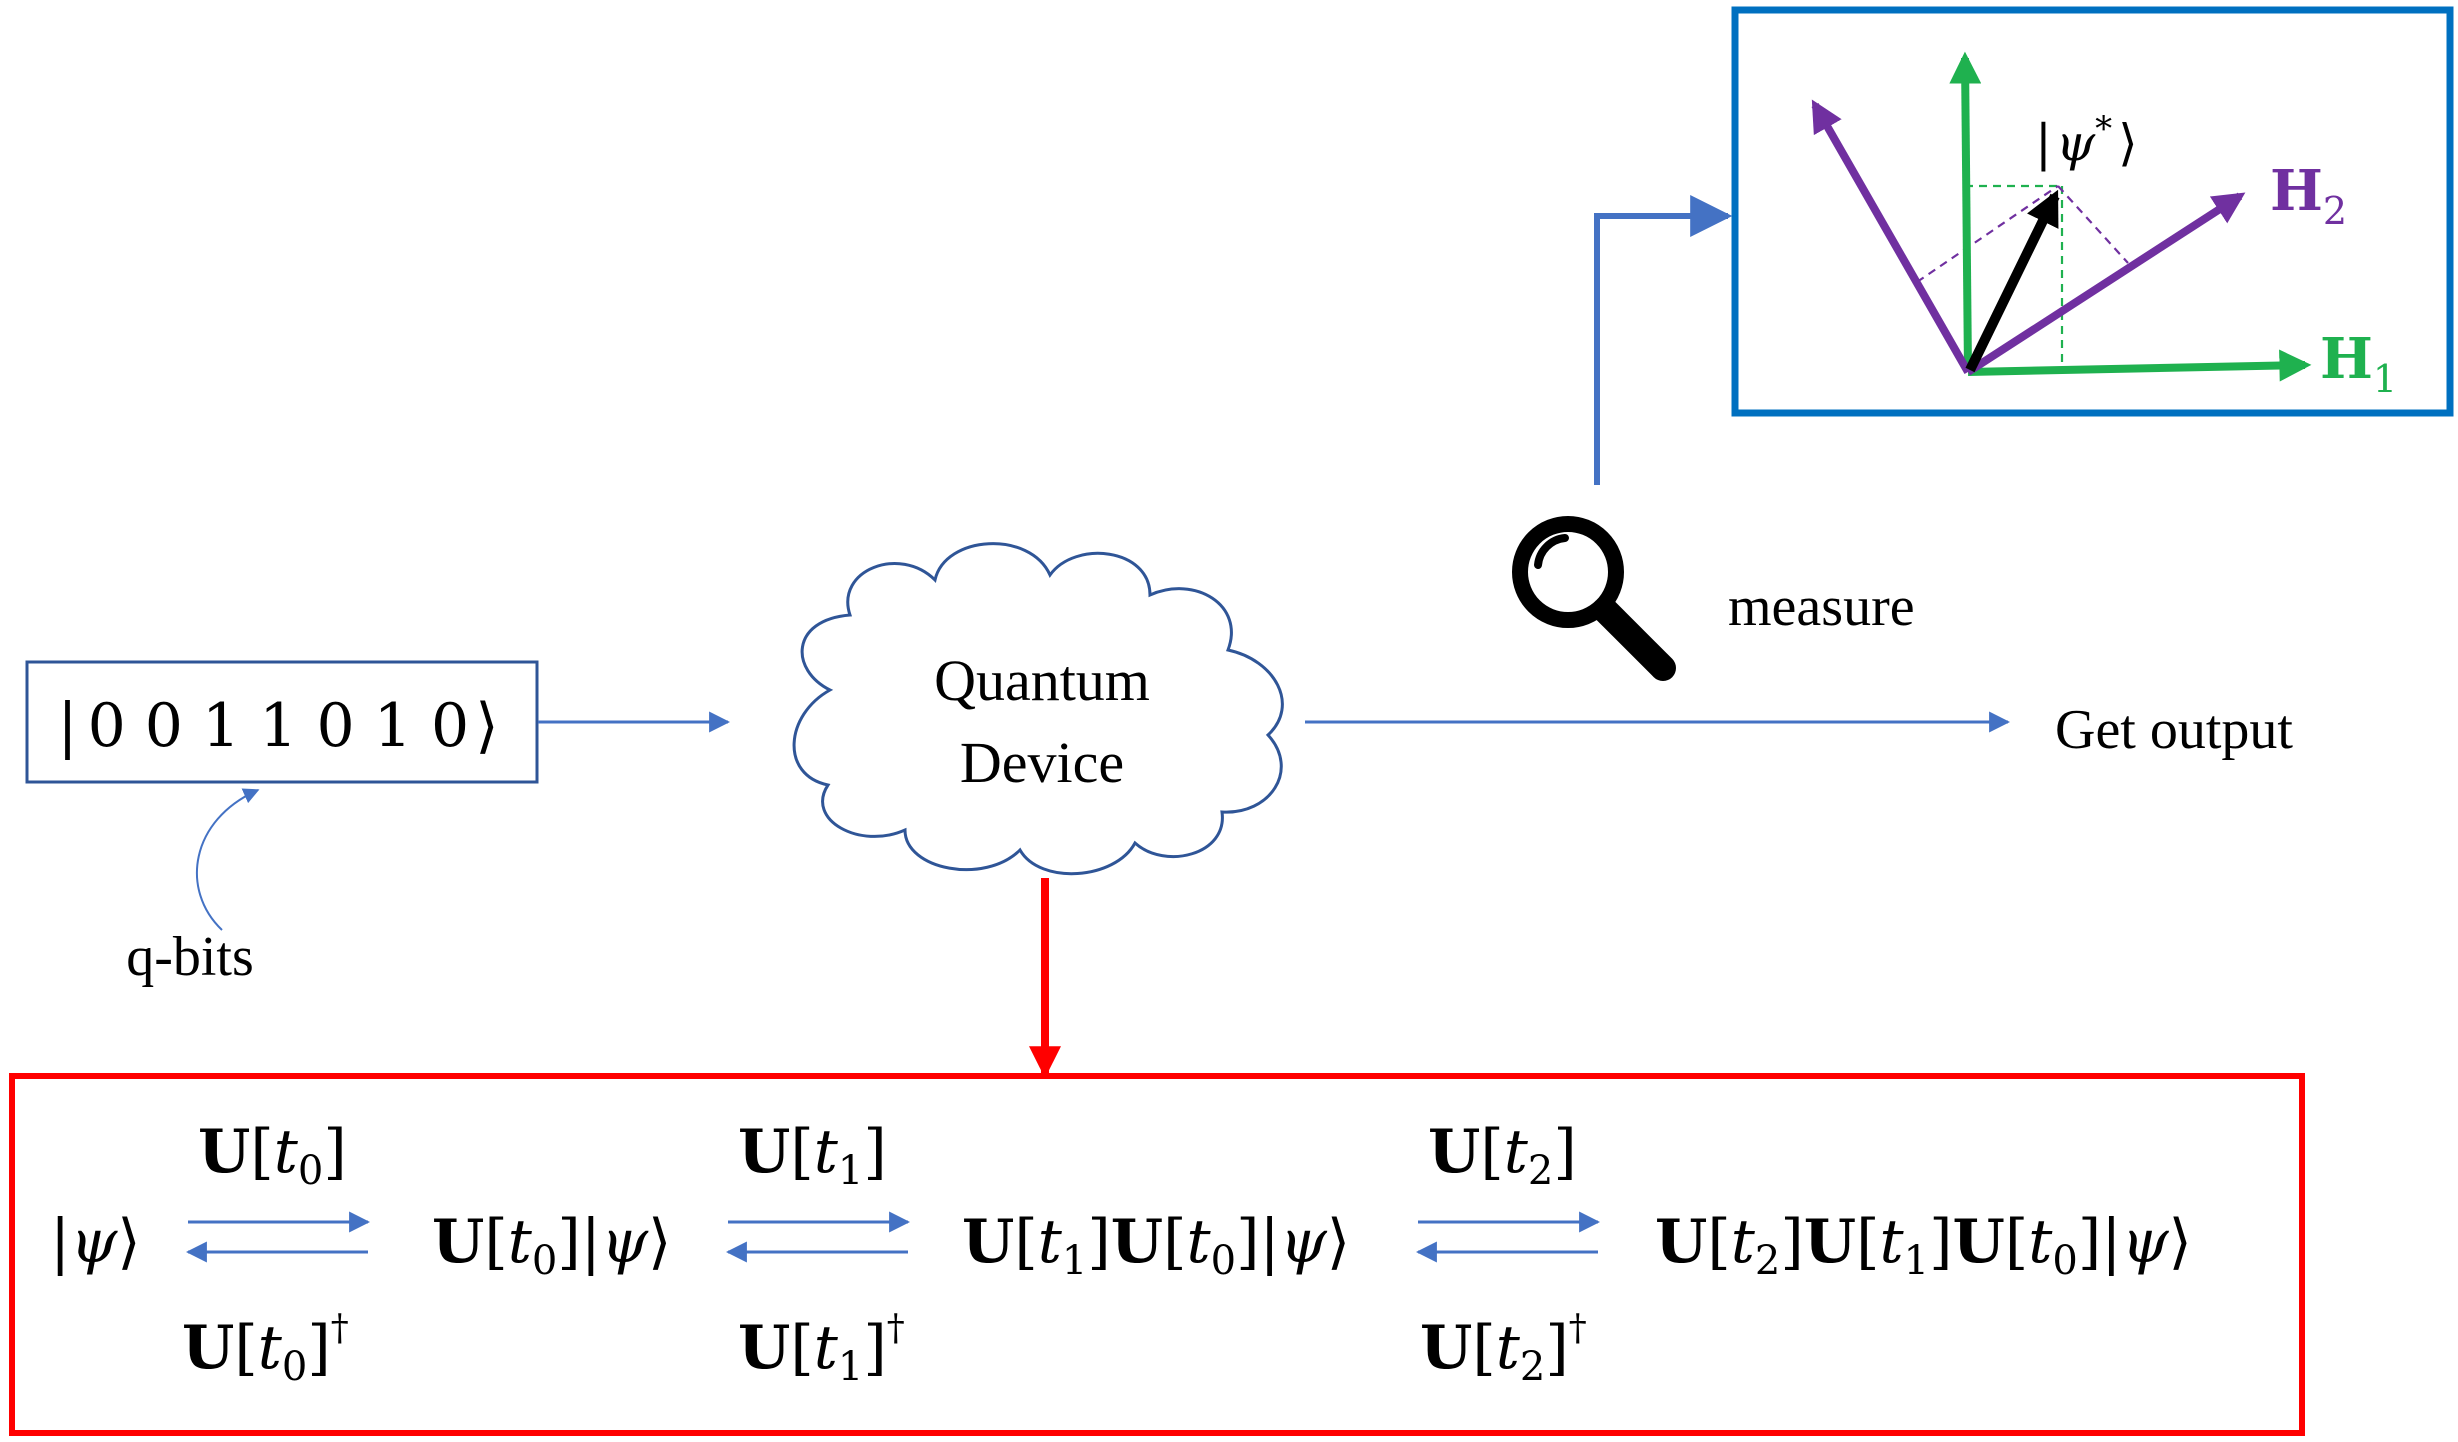  I want to click on u-t0-label: U[t0], so click(272, 1155).